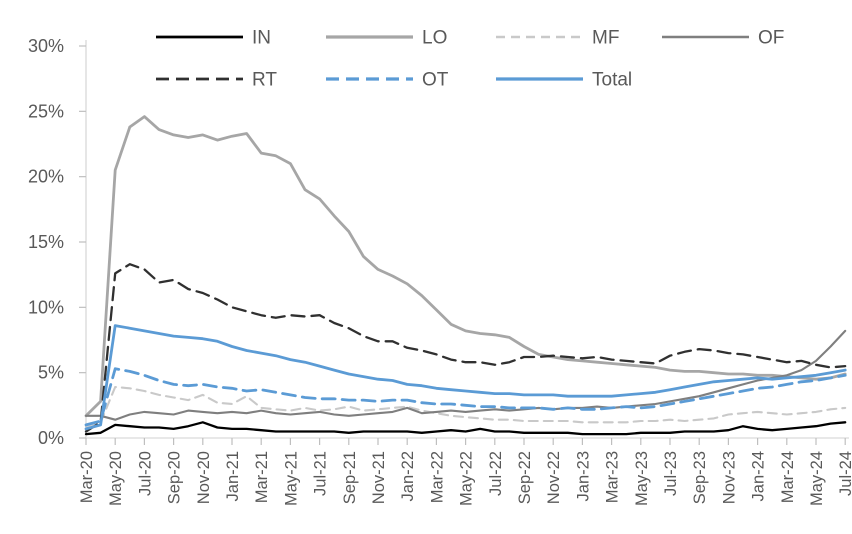  I want to click on x-tick-label: Sep-20, so click(175, 477).